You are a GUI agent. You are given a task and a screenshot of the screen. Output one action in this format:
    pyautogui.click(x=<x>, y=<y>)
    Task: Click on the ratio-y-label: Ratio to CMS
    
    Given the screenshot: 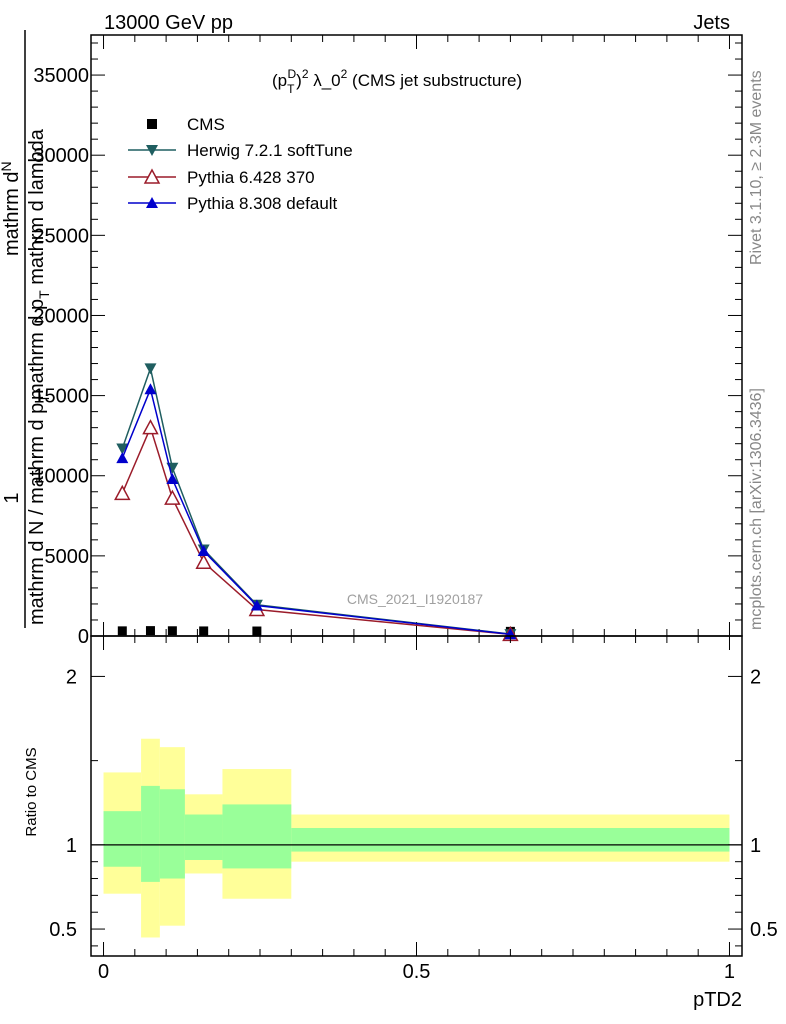 What is the action you would take?
    pyautogui.click(x=31, y=791)
    